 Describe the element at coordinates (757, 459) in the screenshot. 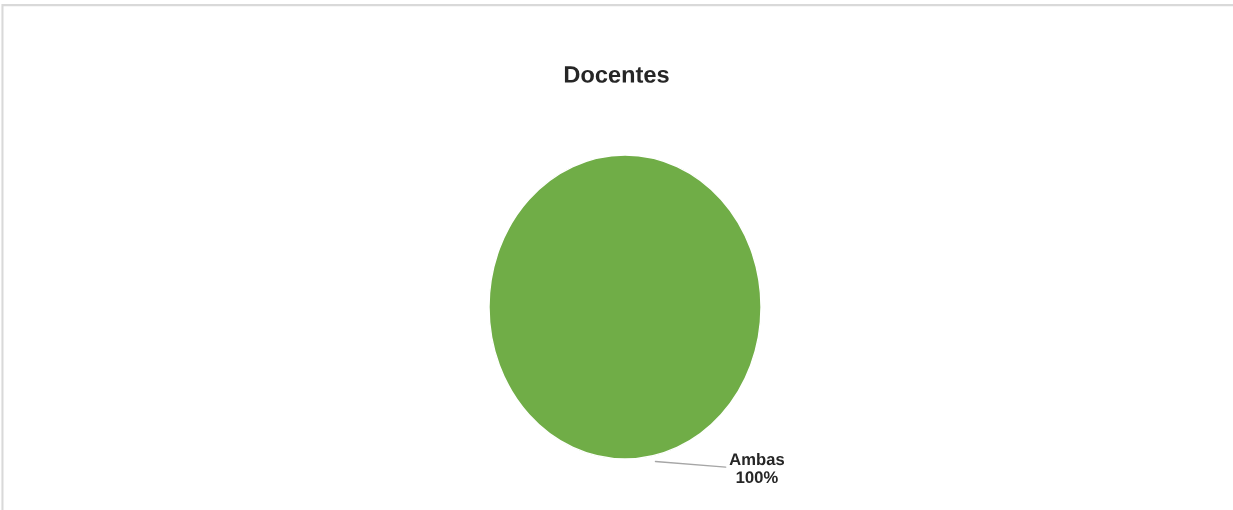

I see `slice-label: Ambas` at that location.